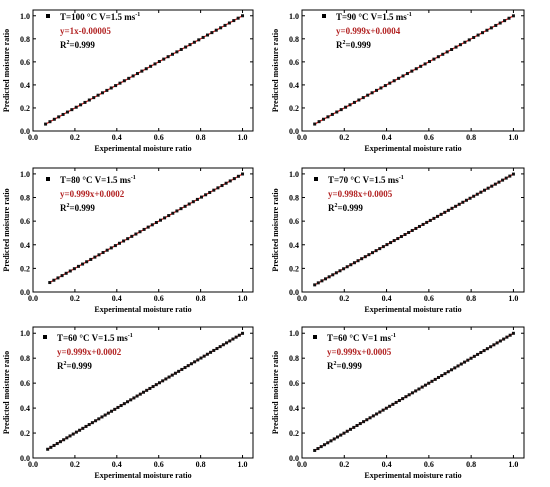 Image resolution: width=550 pixels, height=487 pixels. I want to click on plot-frame, so click(413, 70).